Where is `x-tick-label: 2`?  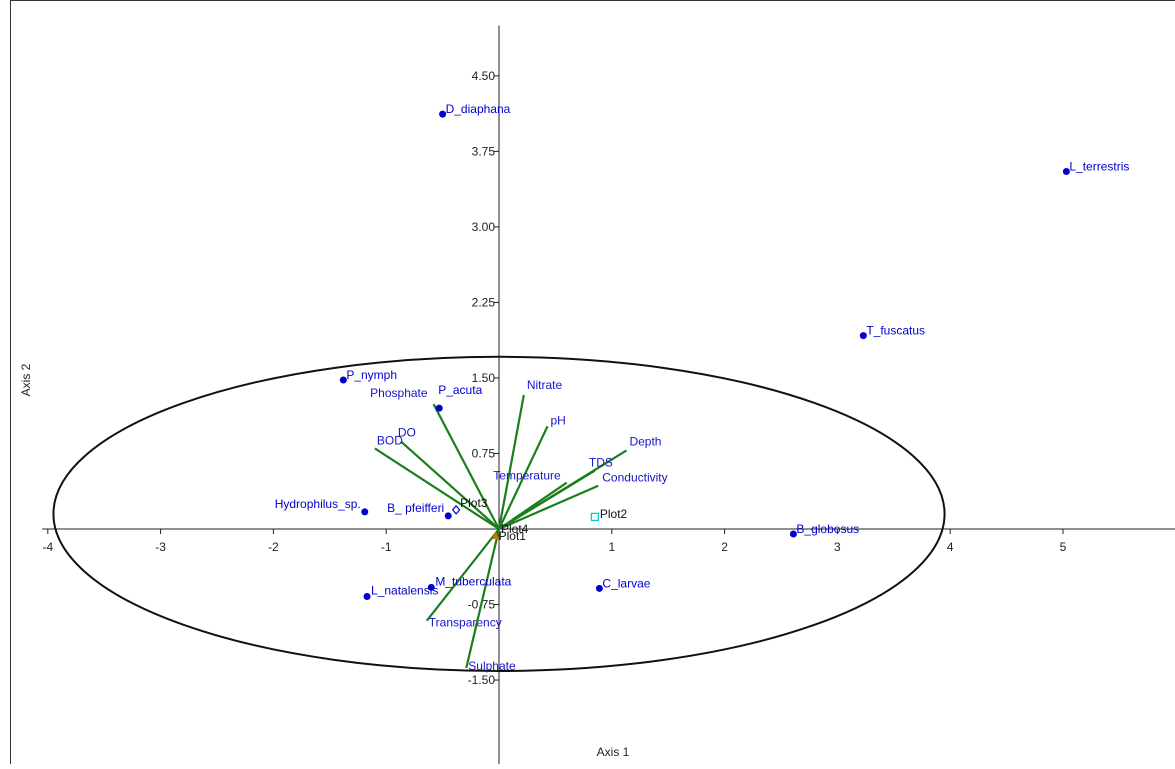 x-tick-label: 2 is located at coordinates (724, 547).